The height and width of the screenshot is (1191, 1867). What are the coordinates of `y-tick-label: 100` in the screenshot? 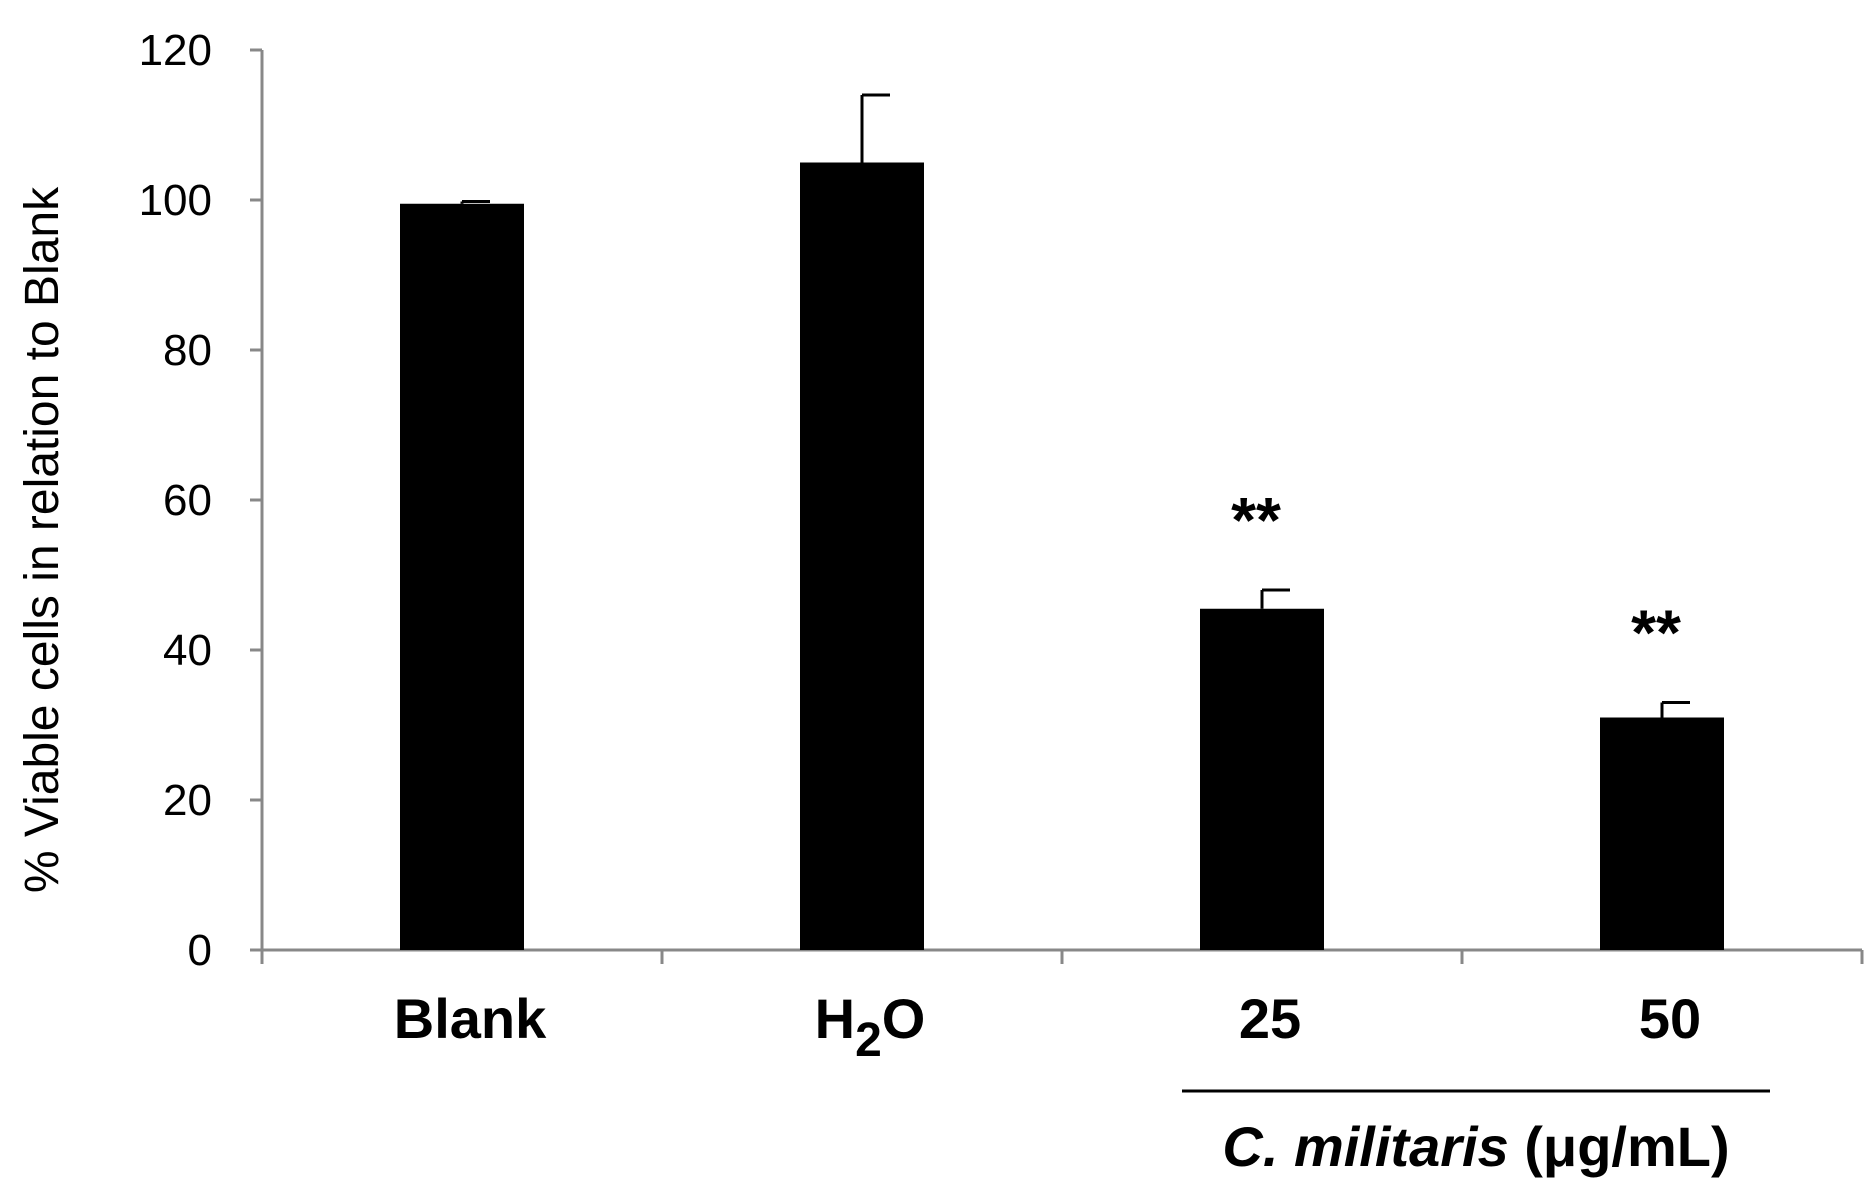 It's located at (175, 200).